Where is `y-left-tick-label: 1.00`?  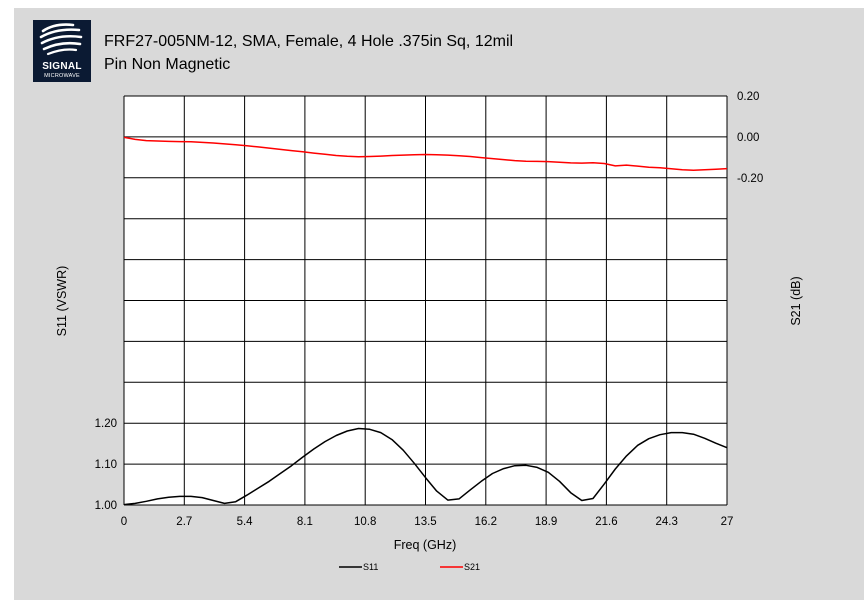 y-left-tick-label: 1.00 is located at coordinates (106, 506).